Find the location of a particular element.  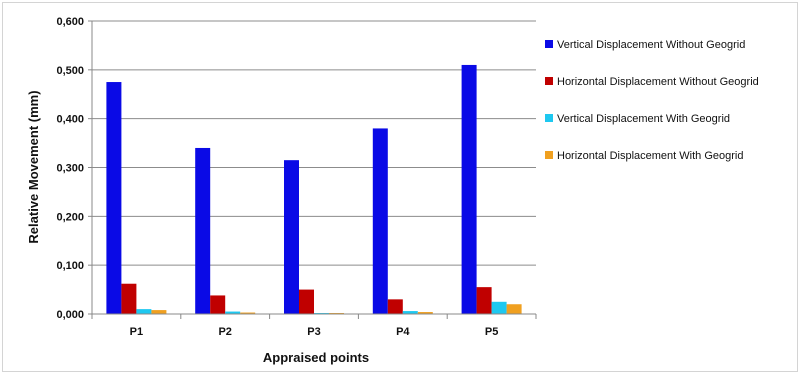

x-tick-label: P3 is located at coordinates (313, 332).